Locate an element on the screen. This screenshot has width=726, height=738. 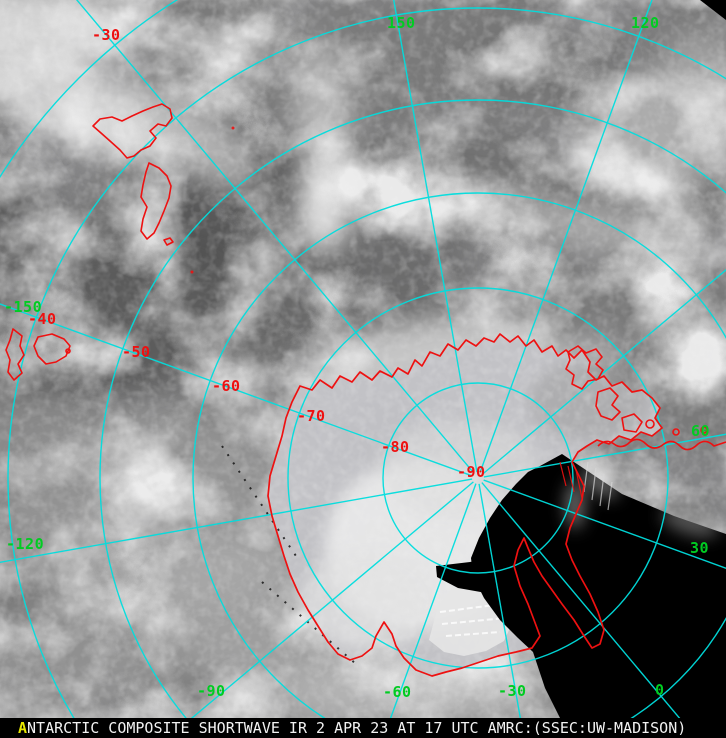
meridian--120 is located at coordinates (236, 520).